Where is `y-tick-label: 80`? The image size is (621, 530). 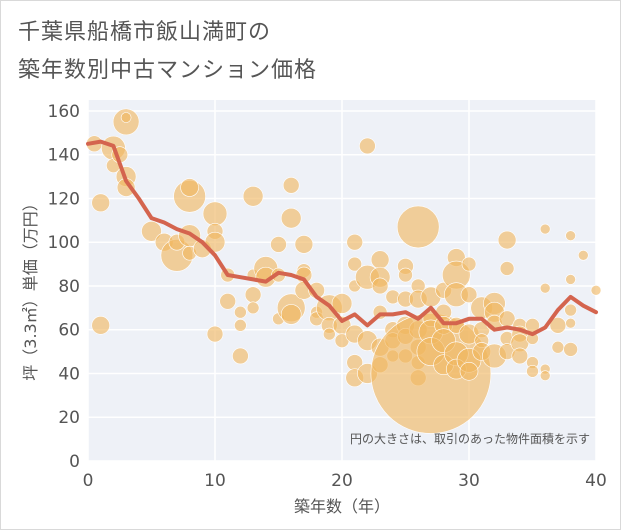
y-tick-label: 80 is located at coordinates (69, 287).